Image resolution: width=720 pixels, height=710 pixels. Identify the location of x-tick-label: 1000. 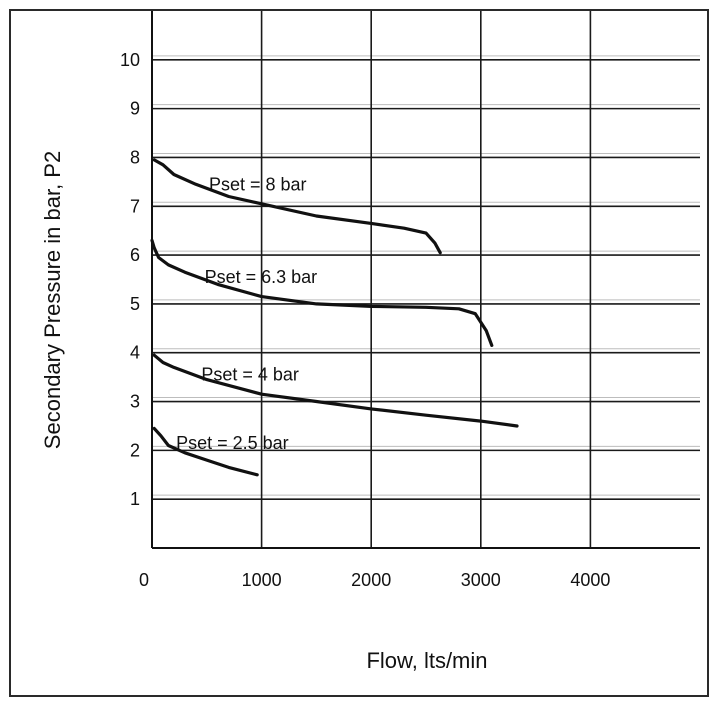
(262, 580).